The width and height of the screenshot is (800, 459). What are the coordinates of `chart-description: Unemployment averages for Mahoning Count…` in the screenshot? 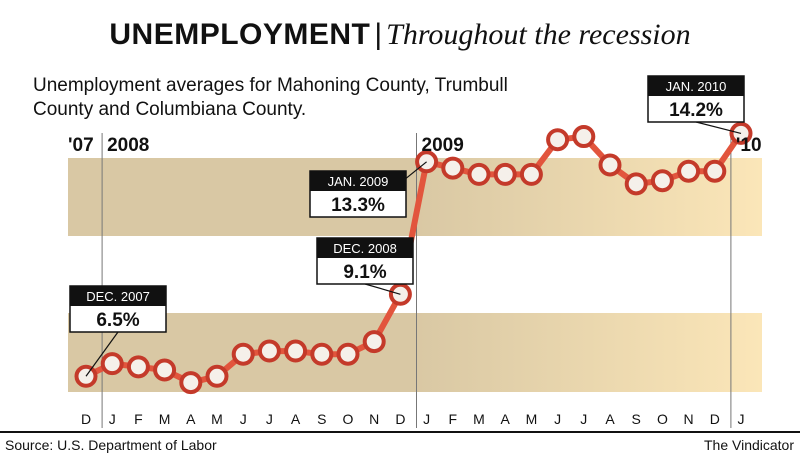 It's located at (270, 97).